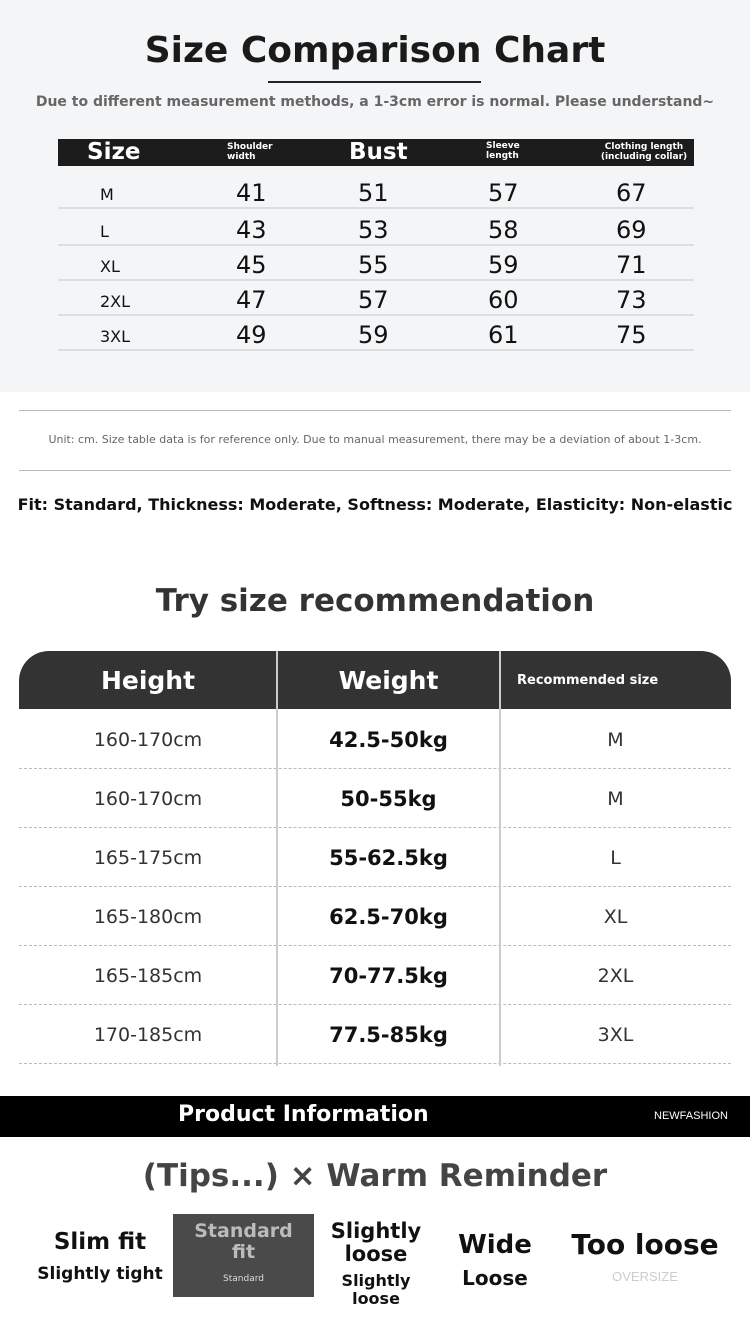  I want to click on measurement-cell: 49, so click(251, 335).